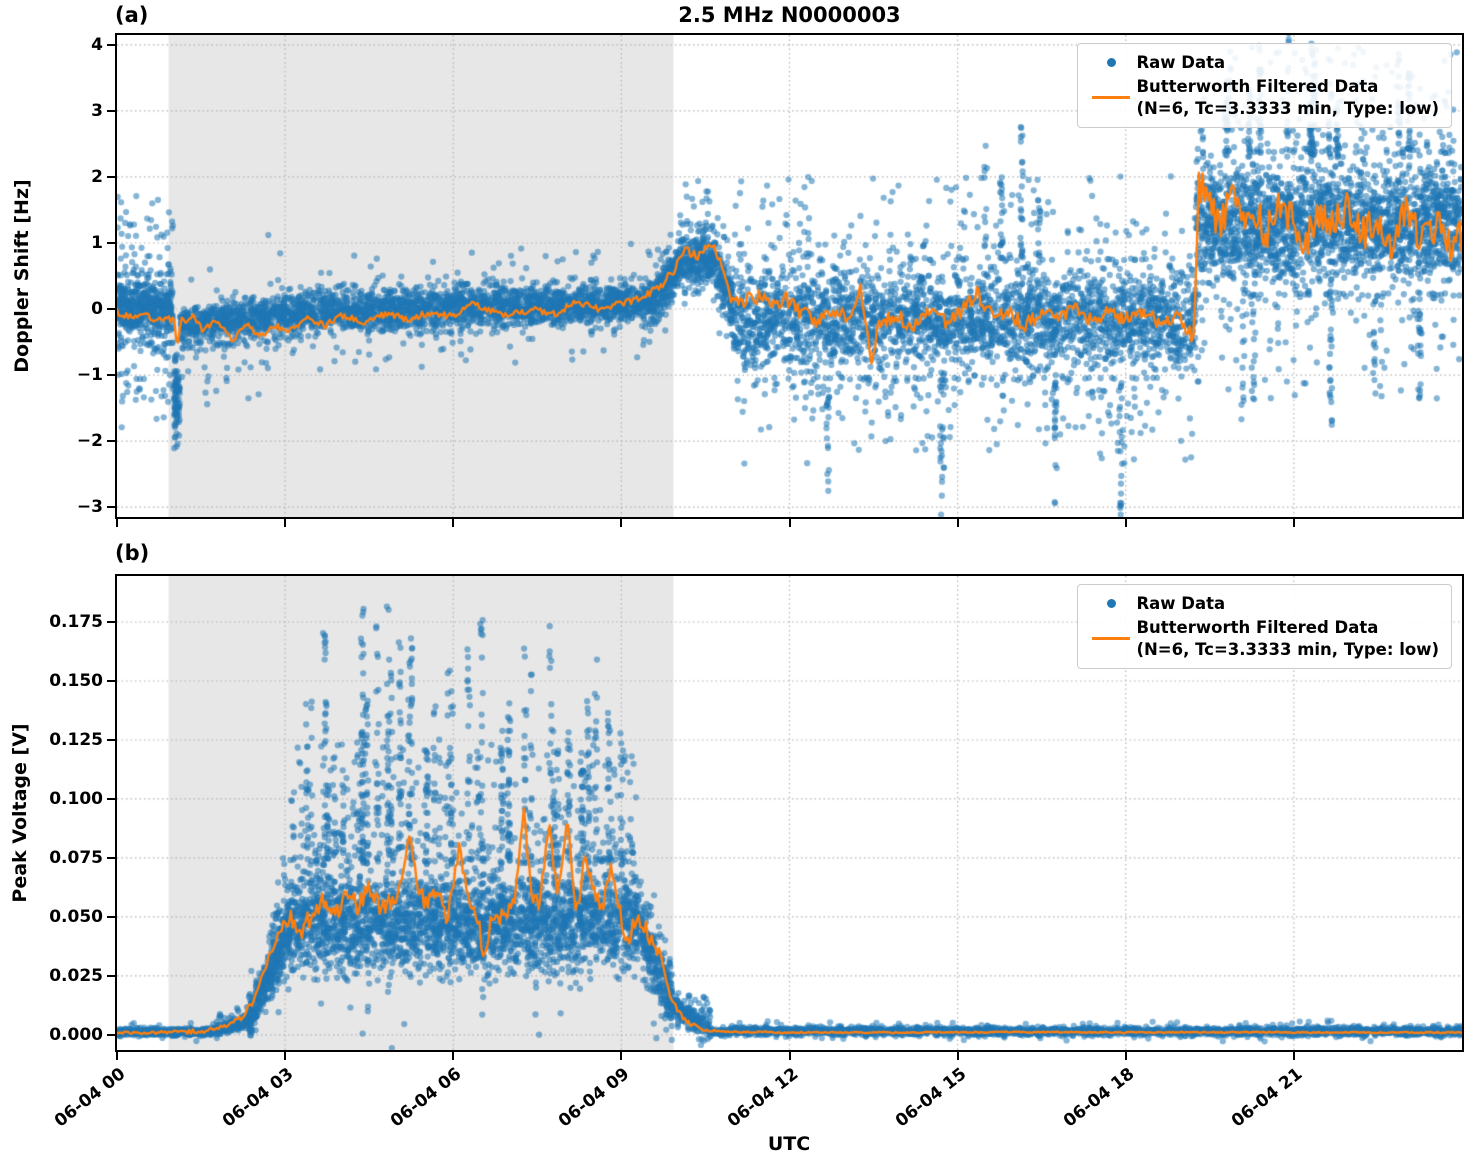 This screenshot has height=1172, width=1472. What do you see at coordinates (97, 242) in the screenshot?
I see `y-tick-label: 1` at bounding box center [97, 242].